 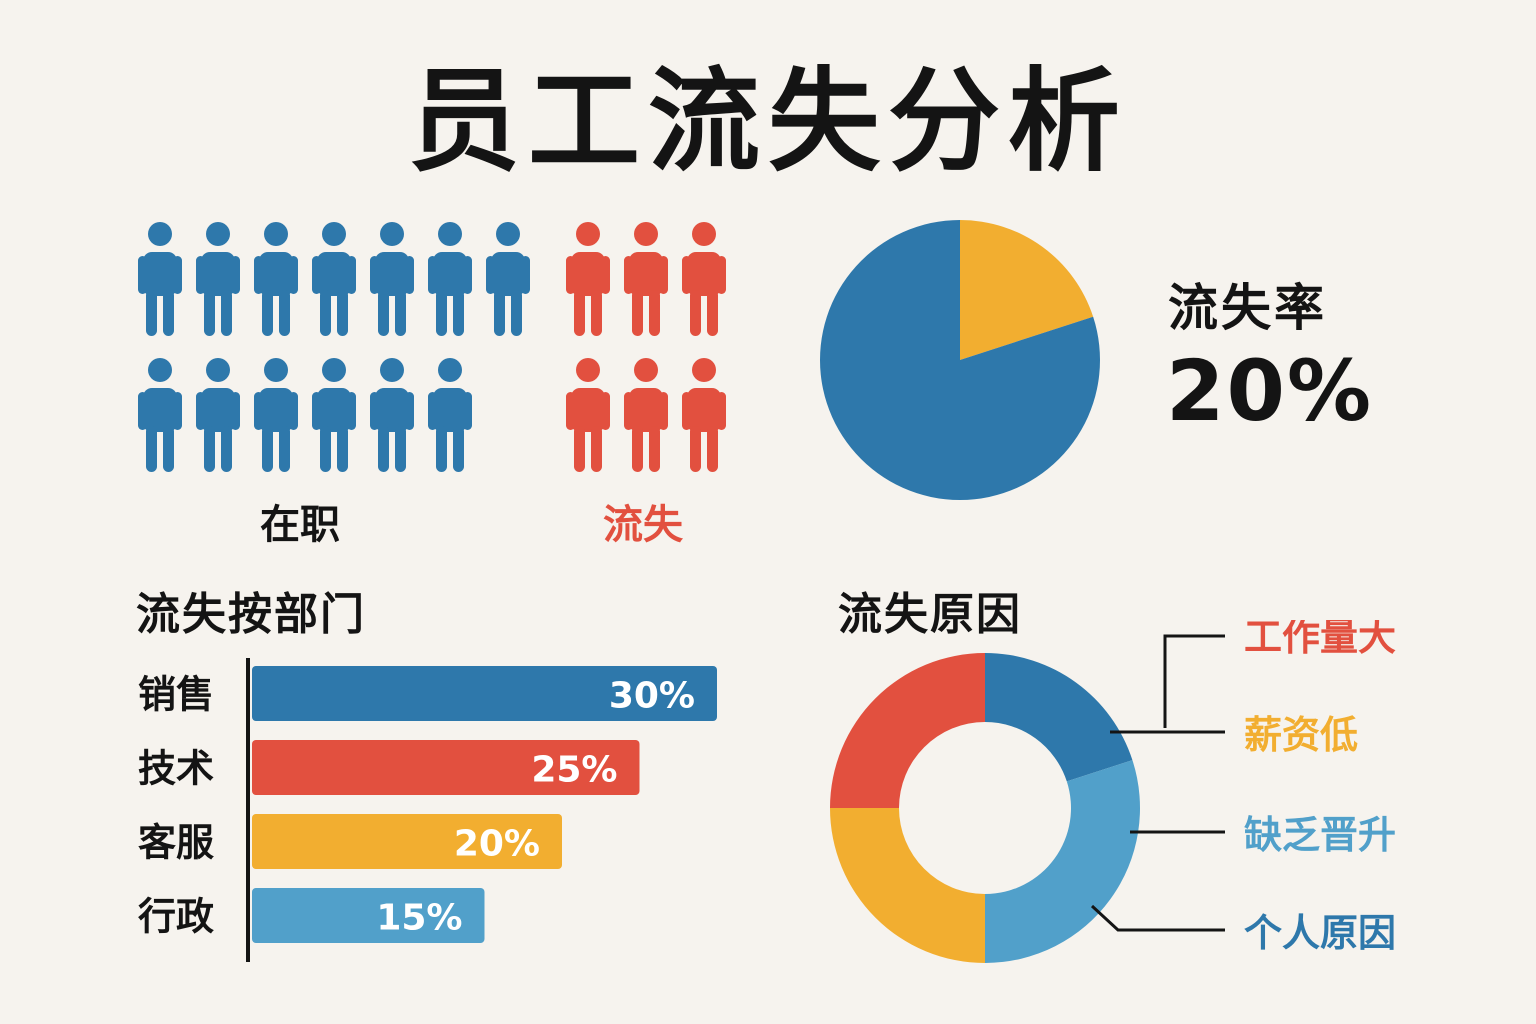 I want to click on lost-label: 流失, so click(x=643, y=525).